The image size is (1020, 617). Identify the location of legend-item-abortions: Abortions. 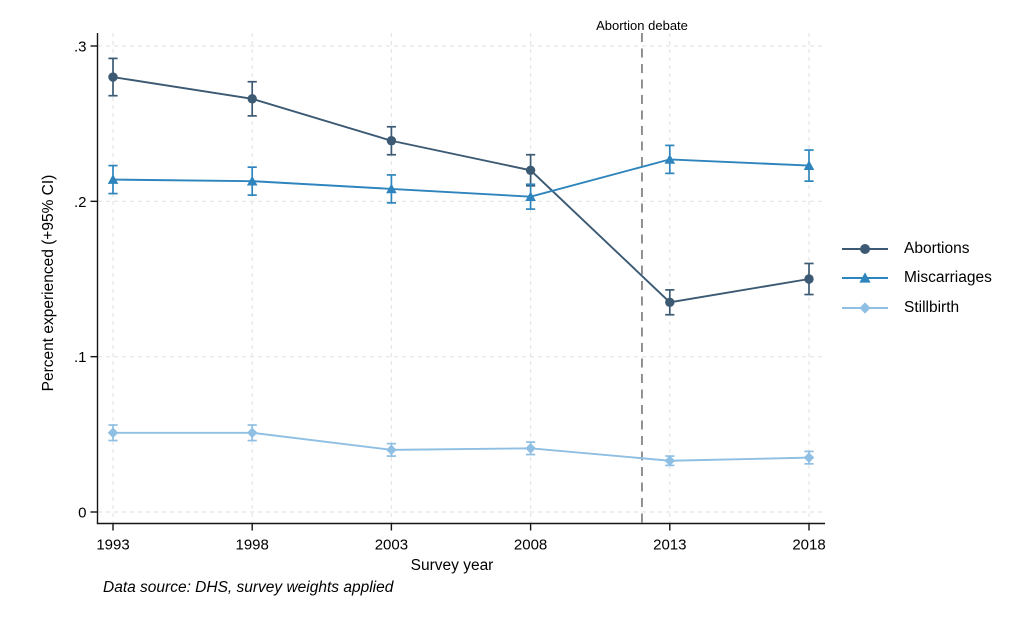
(917, 249).